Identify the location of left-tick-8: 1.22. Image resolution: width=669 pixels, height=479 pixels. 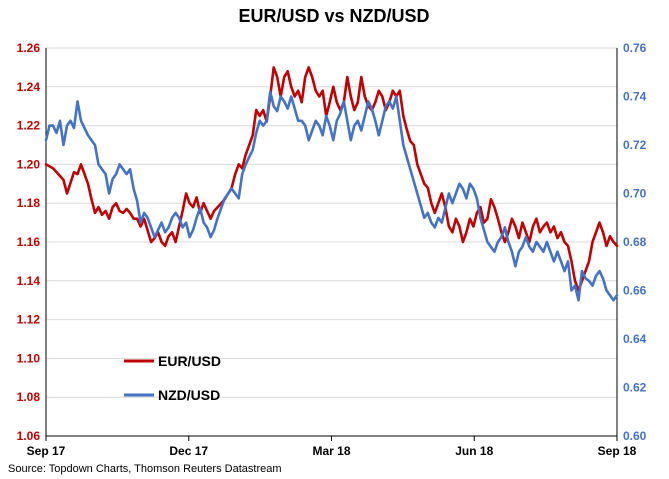
(29, 126).